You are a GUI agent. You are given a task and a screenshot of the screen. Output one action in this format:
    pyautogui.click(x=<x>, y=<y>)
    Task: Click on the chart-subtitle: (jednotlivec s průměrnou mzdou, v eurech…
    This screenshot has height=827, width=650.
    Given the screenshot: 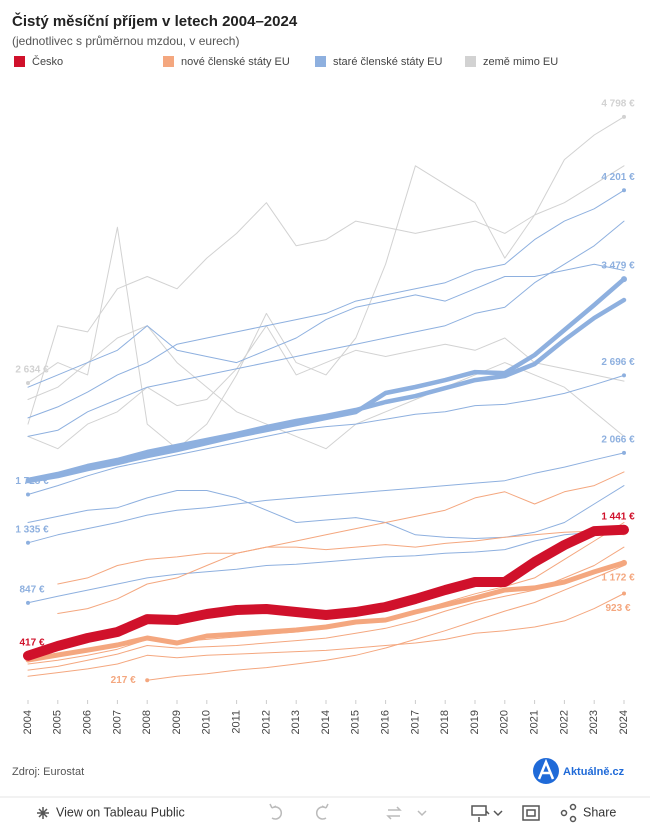 What is the action you would take?
    pyautogui.click(x=125, y=41)
    